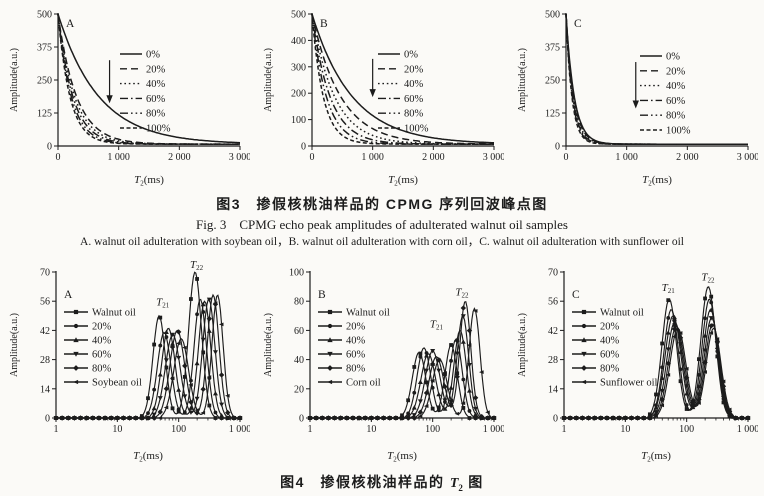 The image size is (764, 496). I want to click on x-axis-title: T2(ms), so click(656, 457).